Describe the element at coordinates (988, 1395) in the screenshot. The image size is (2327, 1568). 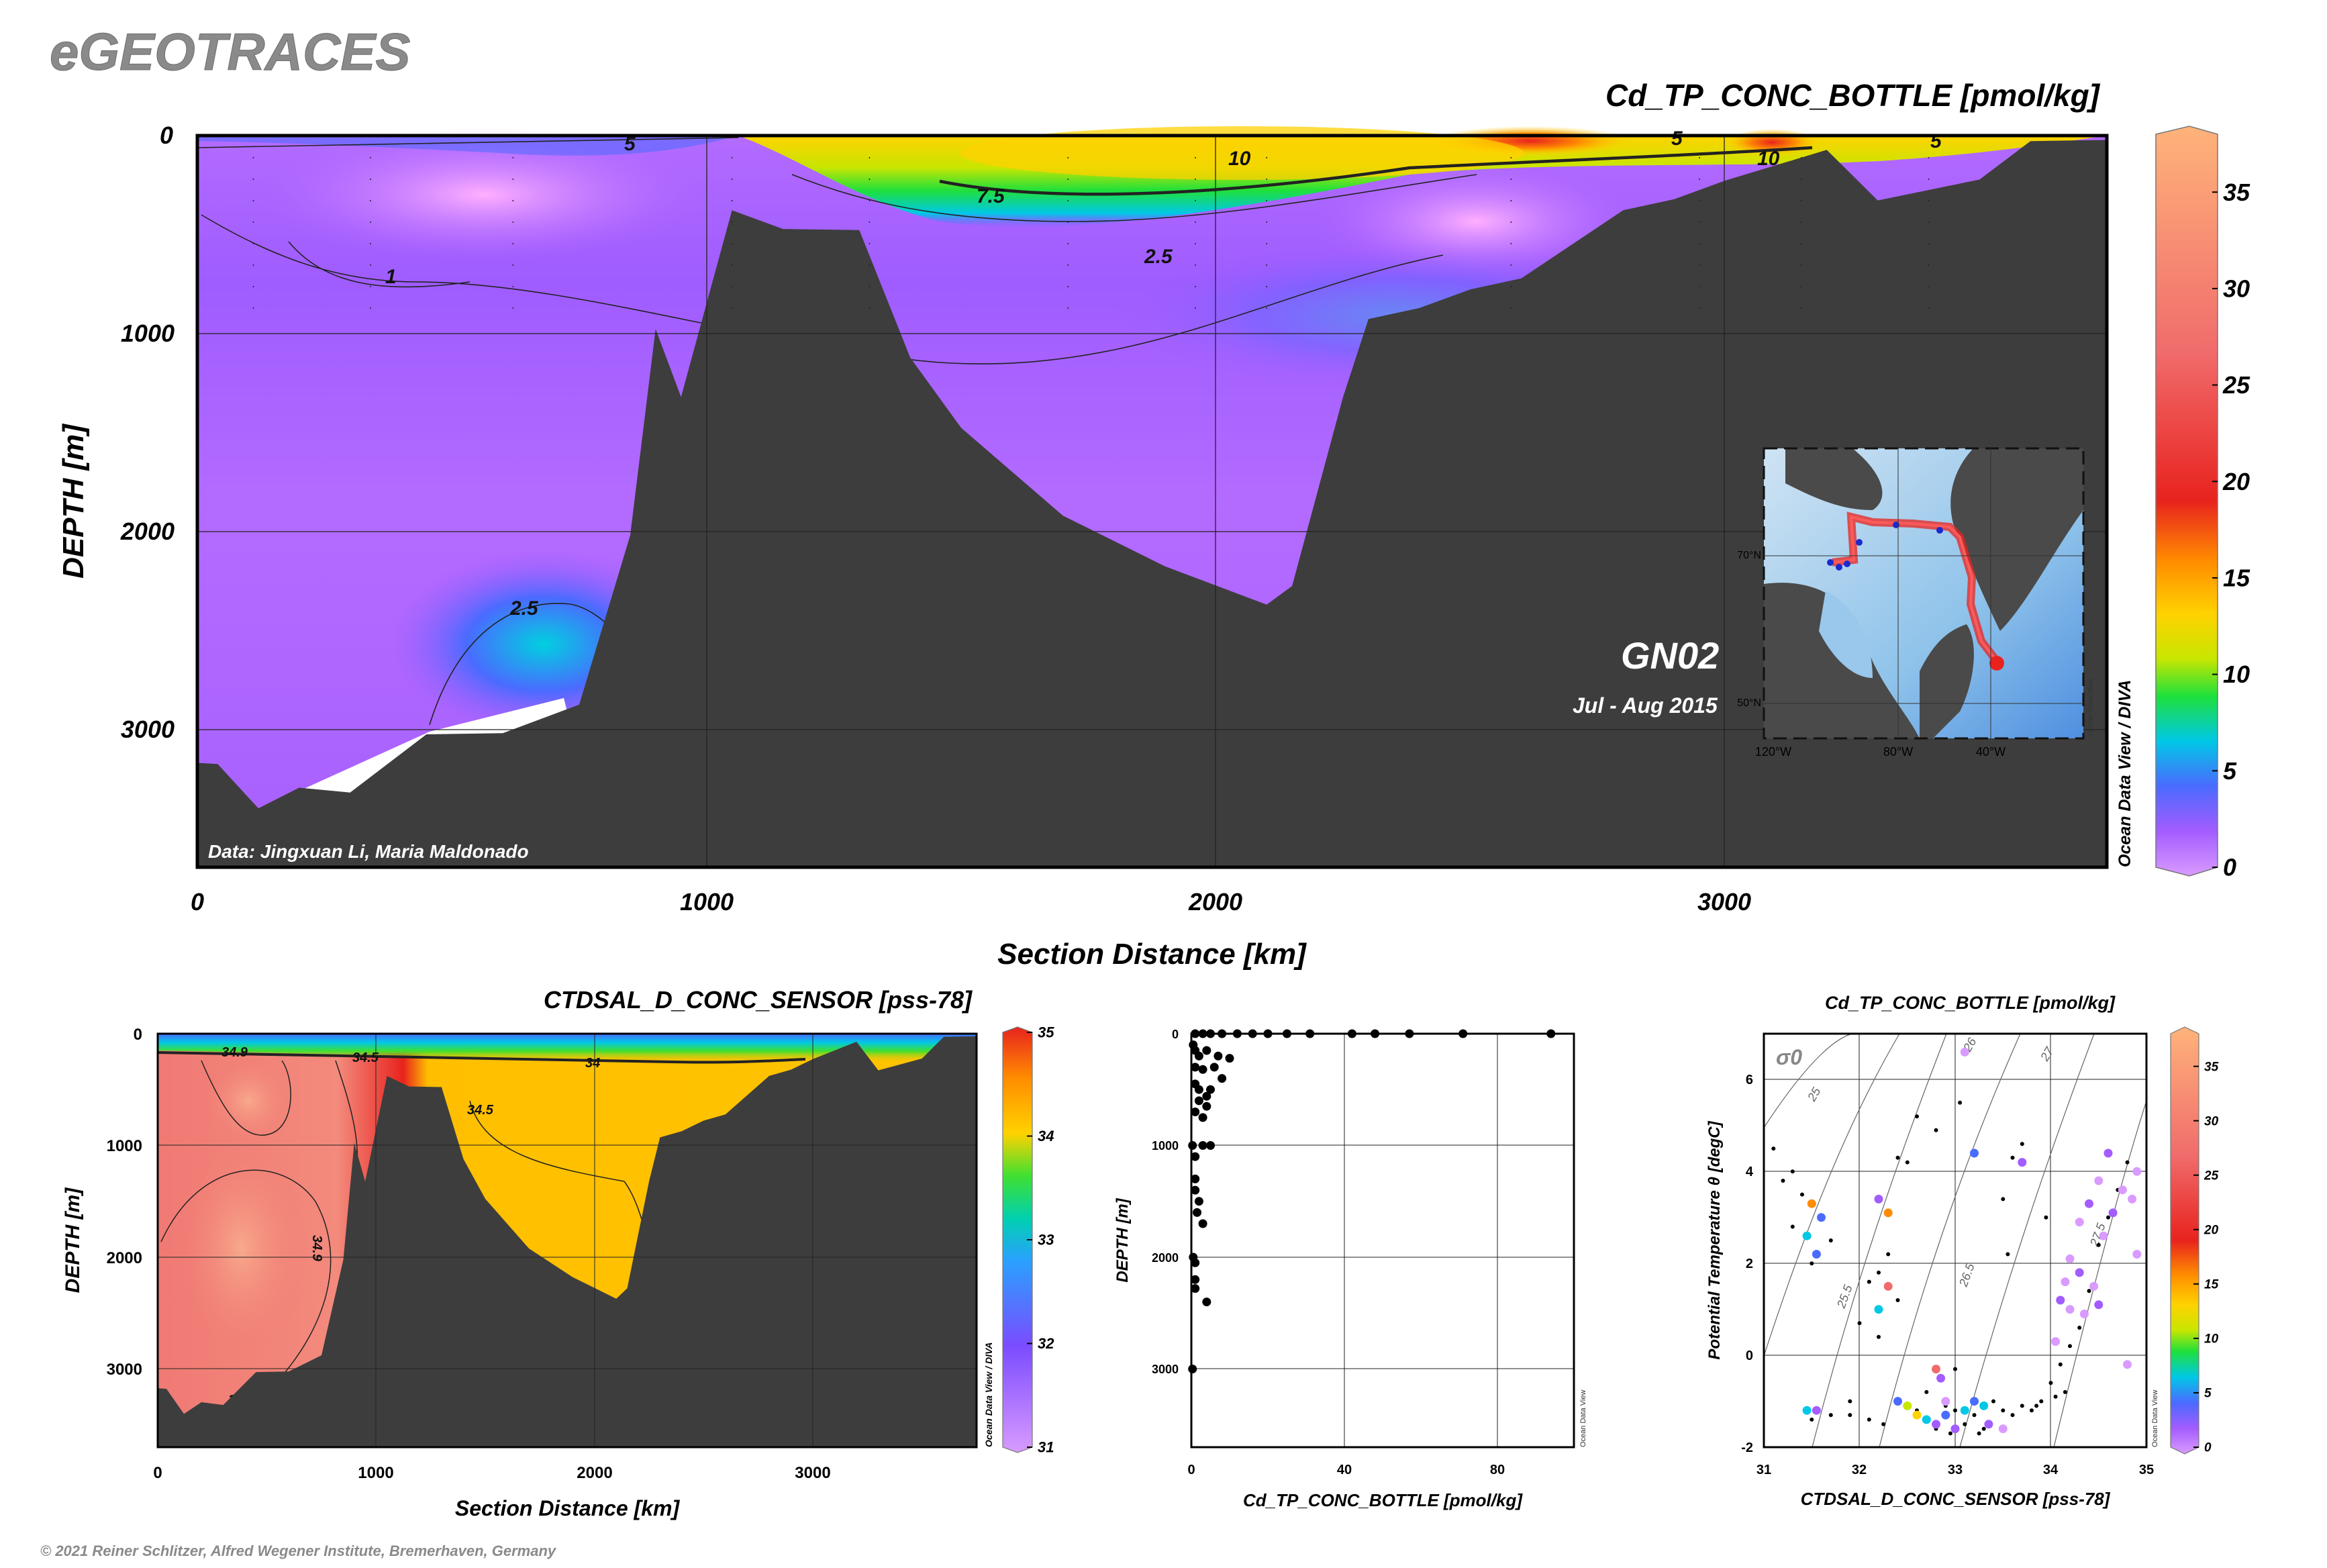
I see `sal-colorbar-side-label: Ocean Data View / DIVA` at that location.